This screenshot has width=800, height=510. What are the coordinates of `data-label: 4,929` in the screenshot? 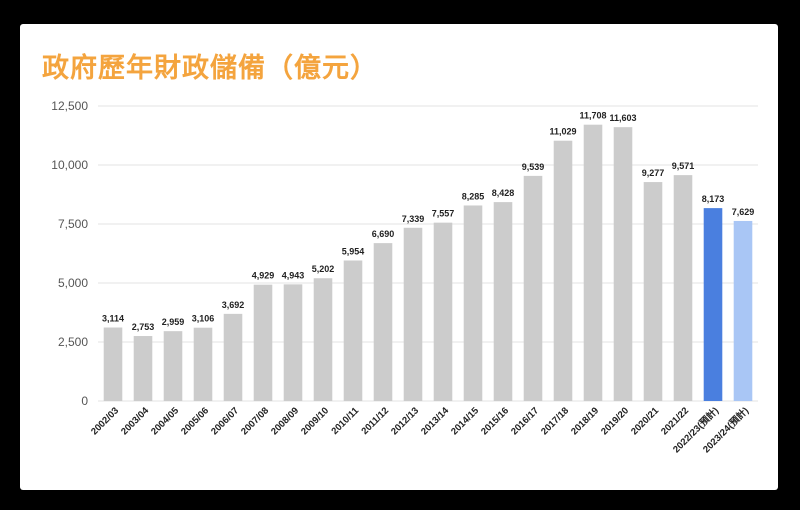 It's located at (263, 276).